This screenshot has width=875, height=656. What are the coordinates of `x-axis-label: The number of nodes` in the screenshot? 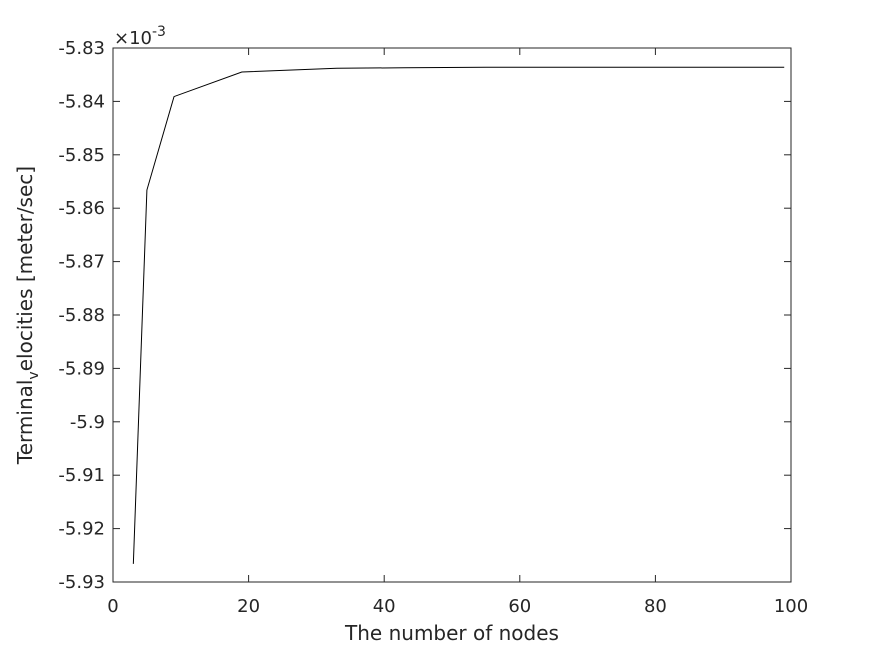 It's located at (451, 633).